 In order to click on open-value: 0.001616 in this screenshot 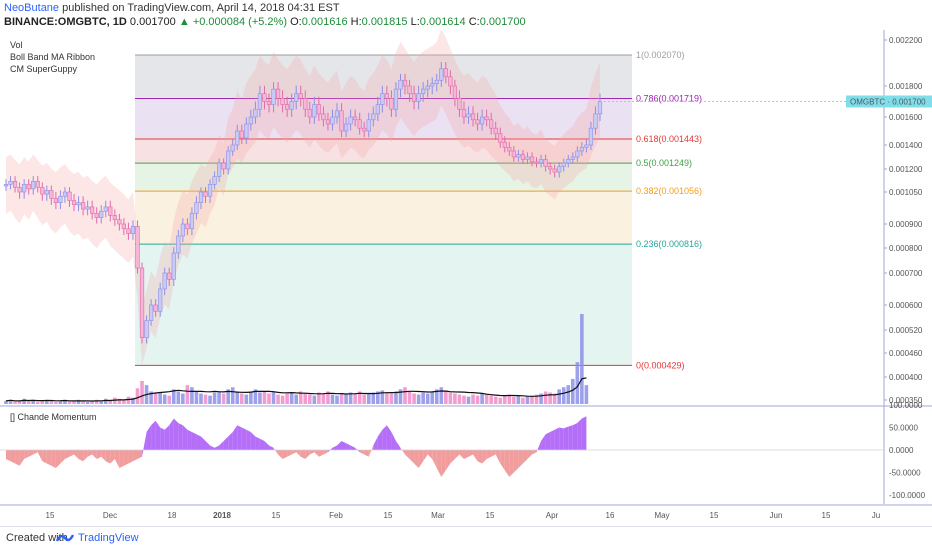, I will do `click(324, 22)`.